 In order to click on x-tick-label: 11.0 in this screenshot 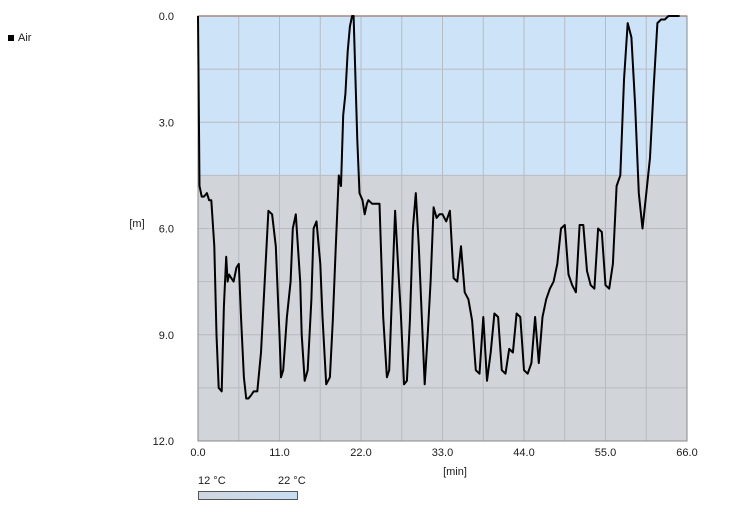, I will do `click(279, 453)`.